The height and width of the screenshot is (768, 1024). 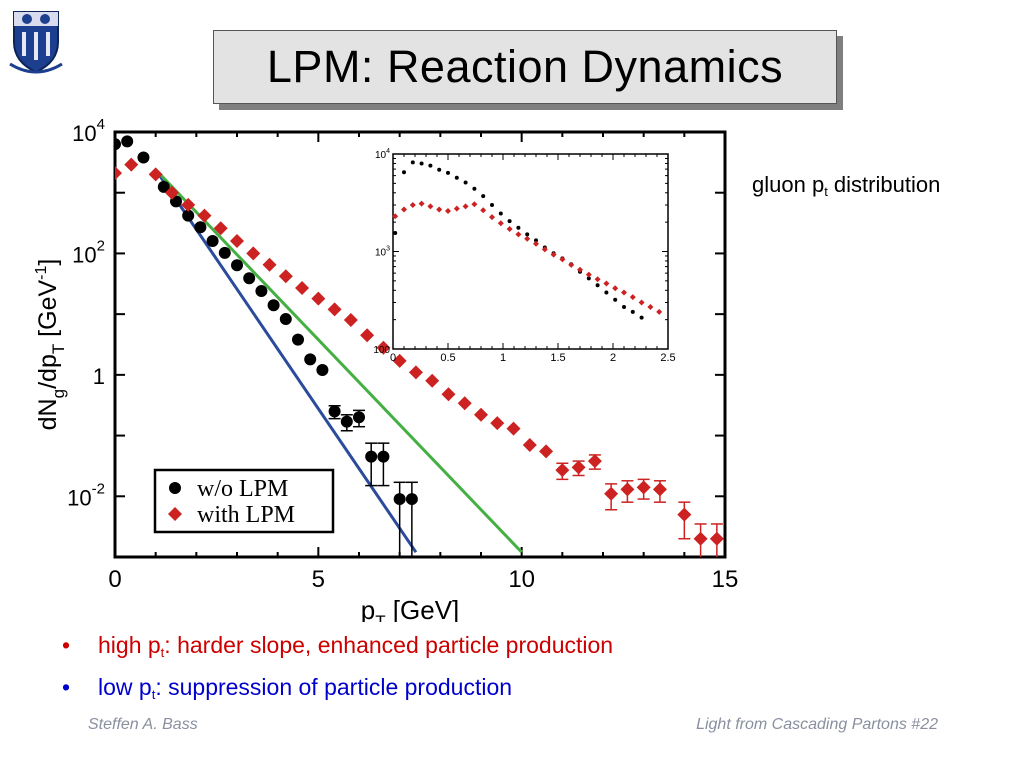 What do you see at coordinates (410, 608) in the screenshot?
I see `x-axis-label: pT [GeV]` at bounding box center [410, 608].